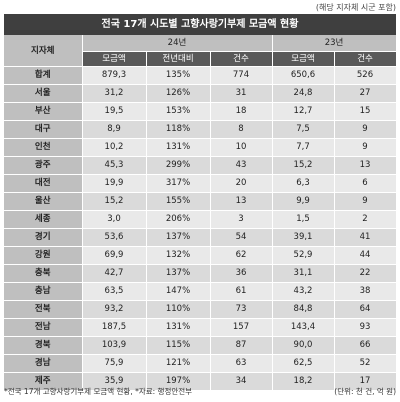 The width and height of the screenshot is (400, 402). Describe the element at coordinates (114, 111) in the screenshot. I see `amount-2024-cell: 19,5` at that location.